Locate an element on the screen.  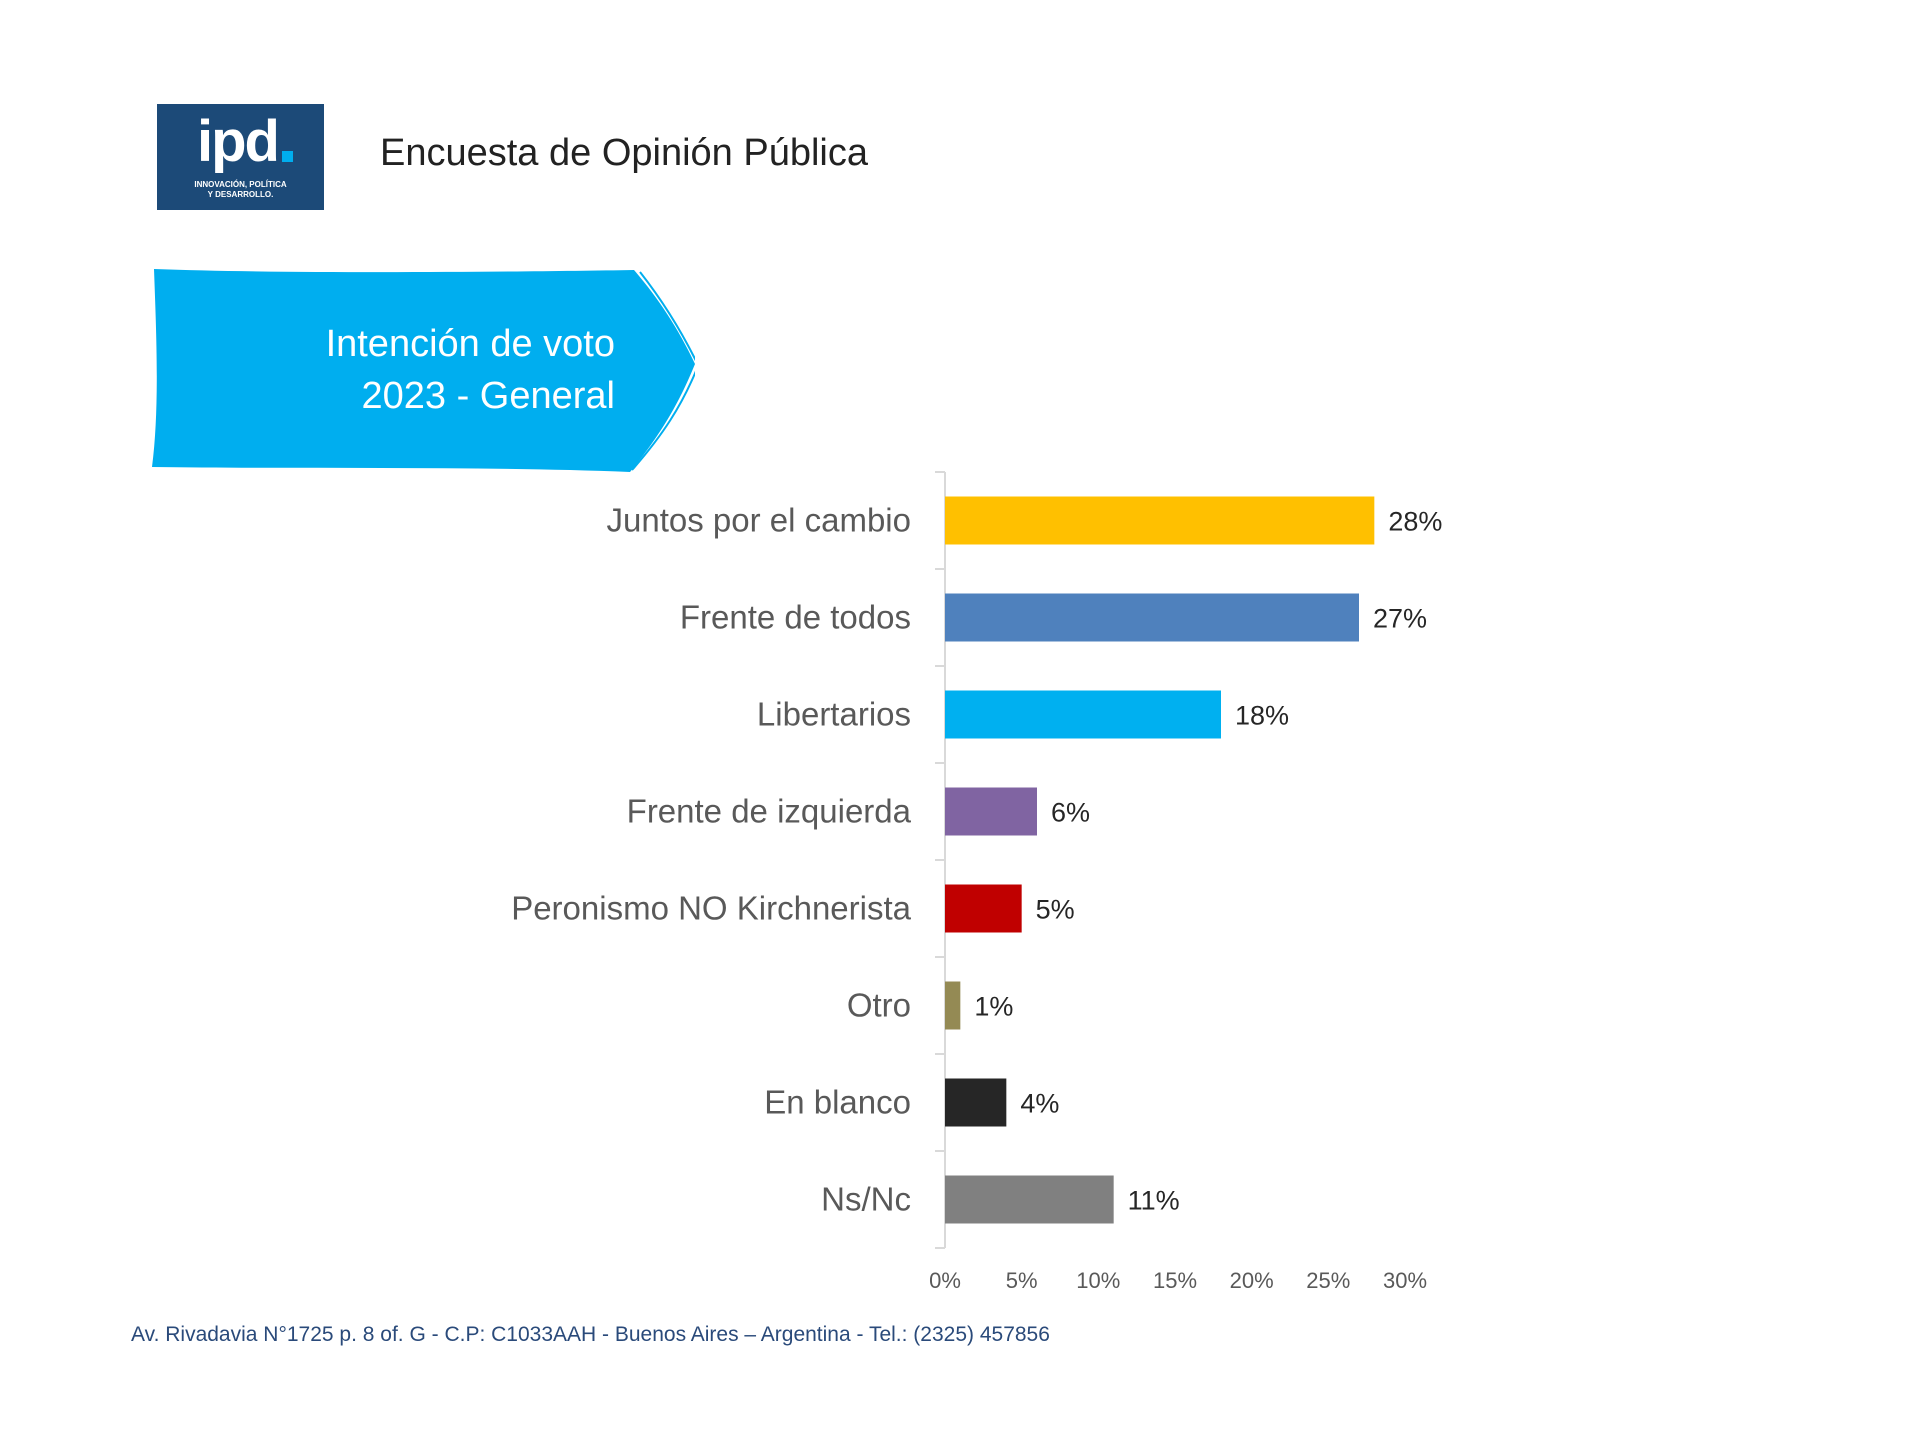
ipd-logo: ipd INNOVACIÓN, POLÍTICA Y DESARROLLO. is located at coordinates (240, 157).